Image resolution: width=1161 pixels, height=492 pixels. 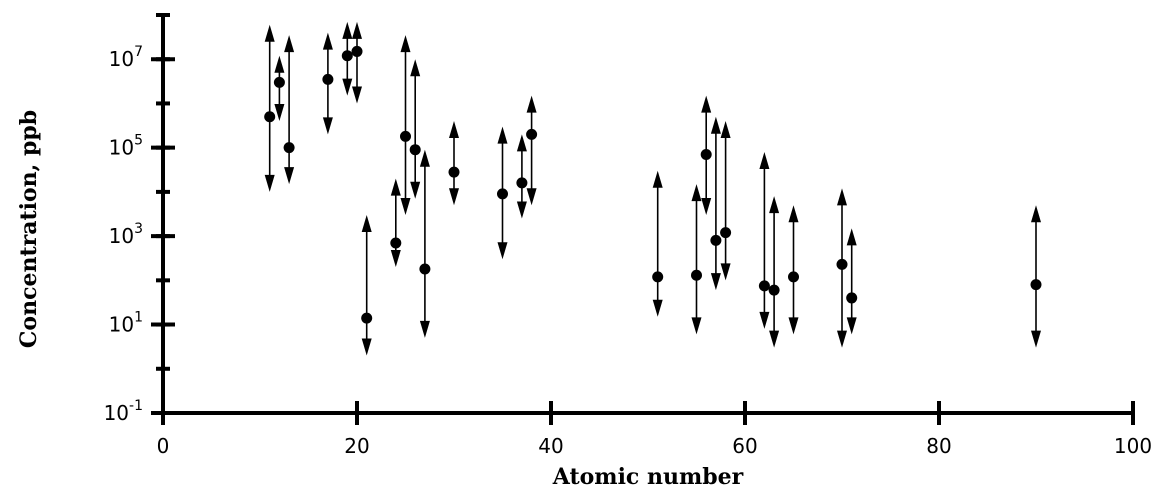 What do you see at coordinates (279, 113) in the screenshot?
I see `down-arrow-z12` at bounding box center [279, 113].